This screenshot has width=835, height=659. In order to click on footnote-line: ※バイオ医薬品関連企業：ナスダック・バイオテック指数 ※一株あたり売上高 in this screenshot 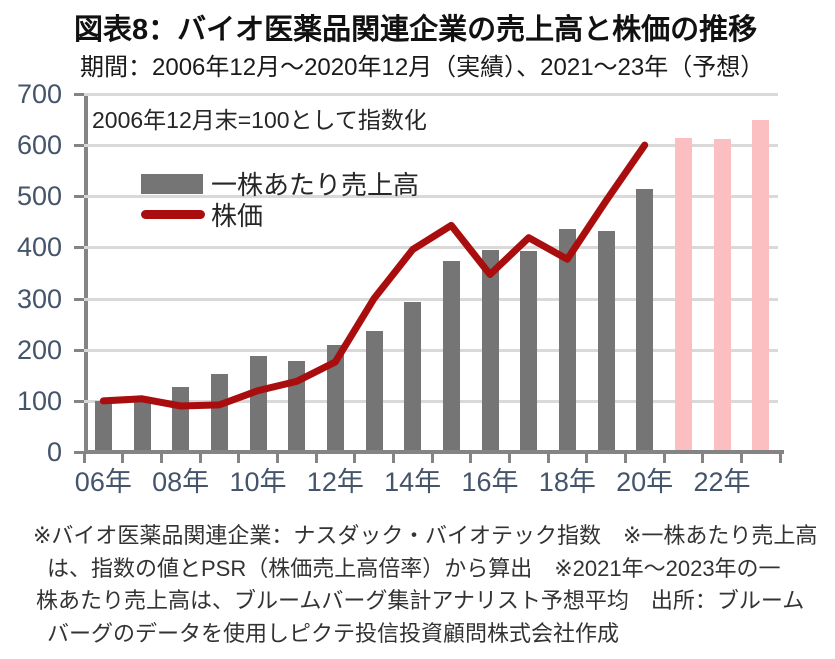, I will do `click(425, 535)`.